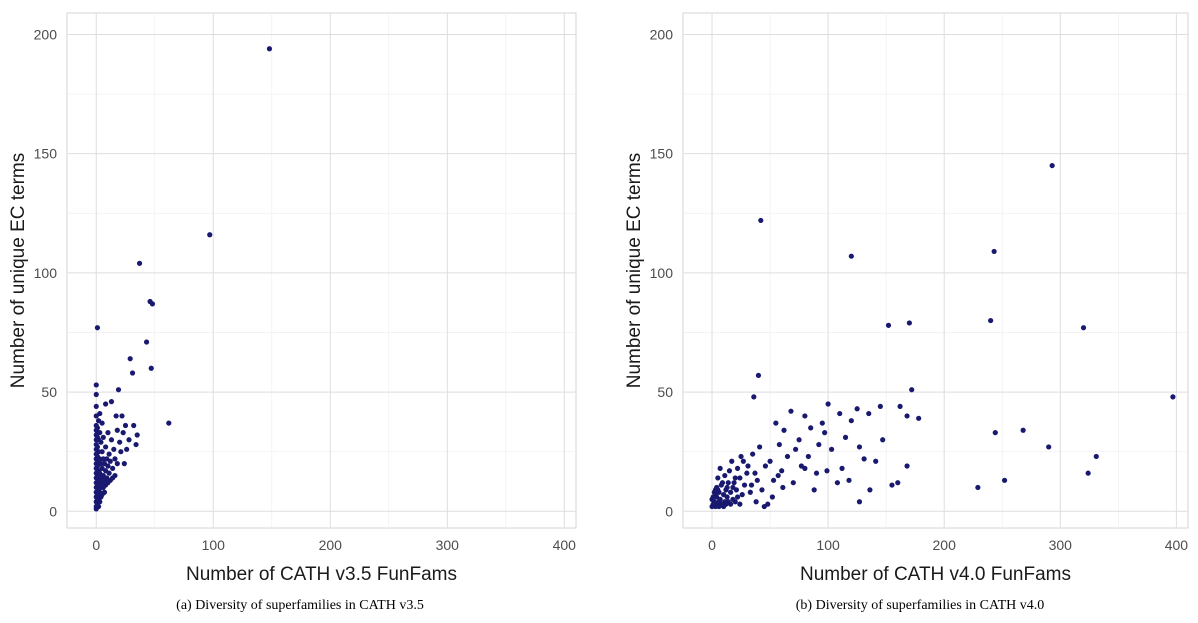 Image resolution: width=1198 pixels, height=623 pixels. What do you see at coordinates (948, 545) in the screenshot?
I see `x-ticks-b: 0 100 200 300 400` at bounding box center [948, 545].